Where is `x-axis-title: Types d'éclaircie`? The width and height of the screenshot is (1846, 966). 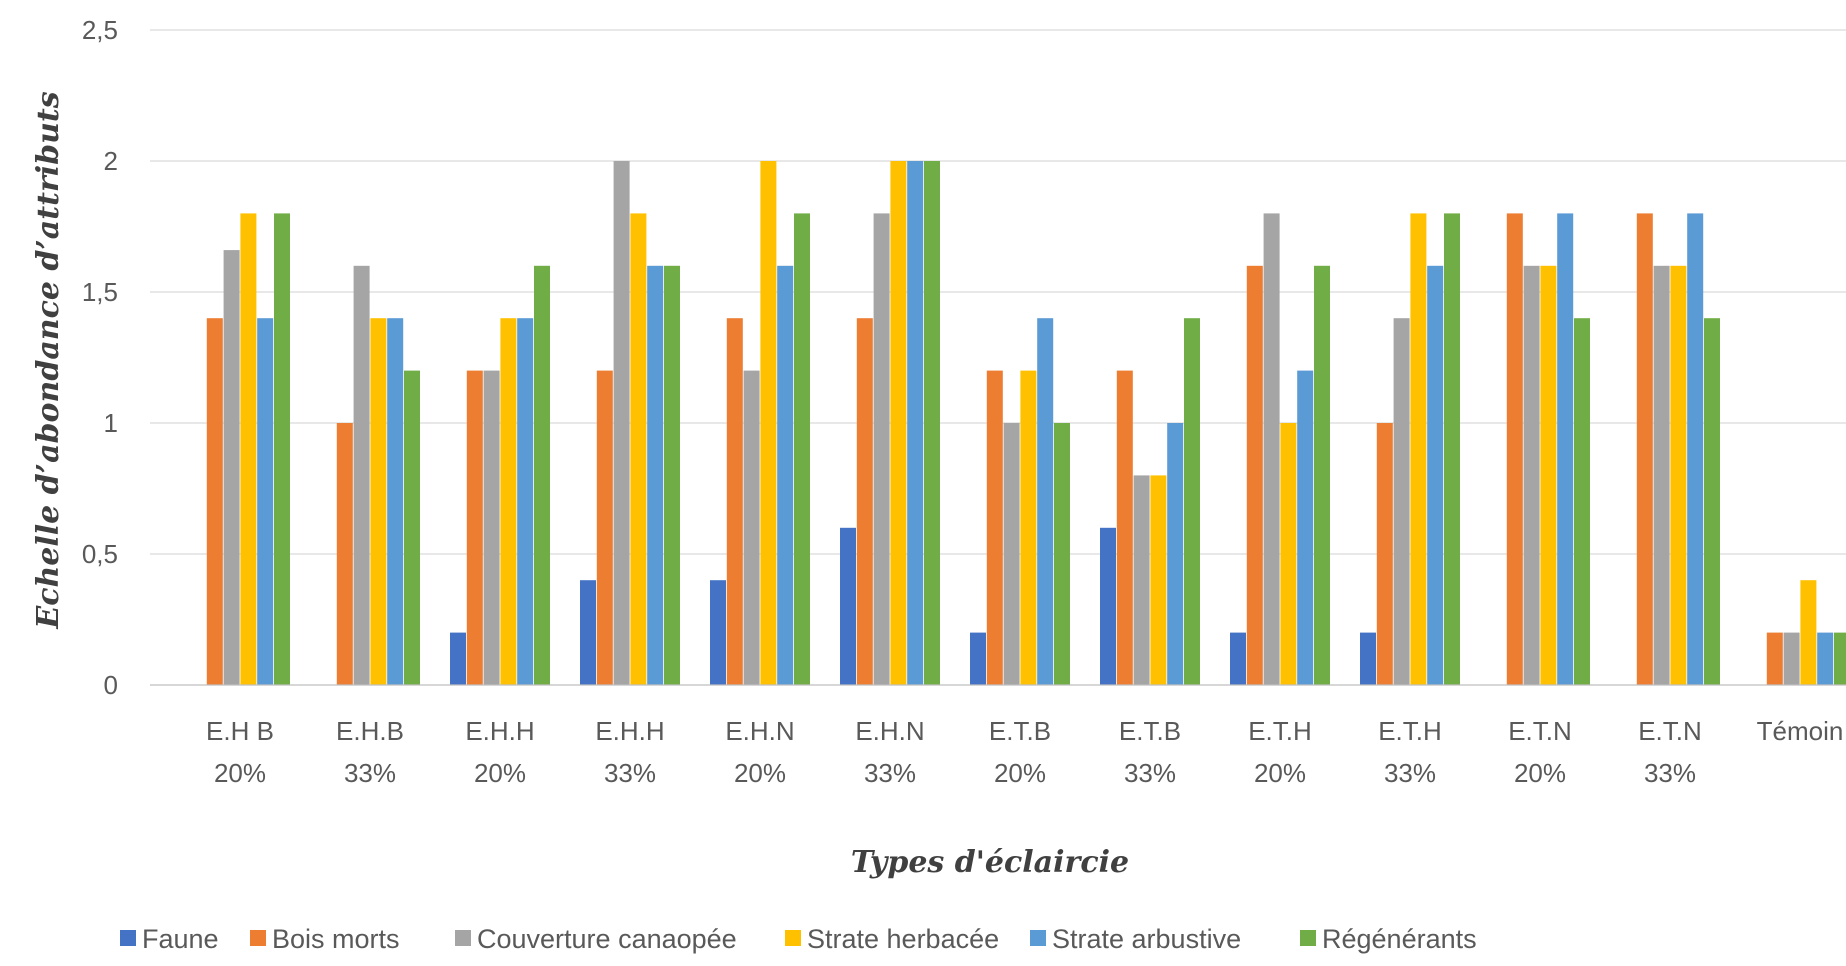 x-axis-title: Types d'éclaircie is located at coordinates (990, 862).